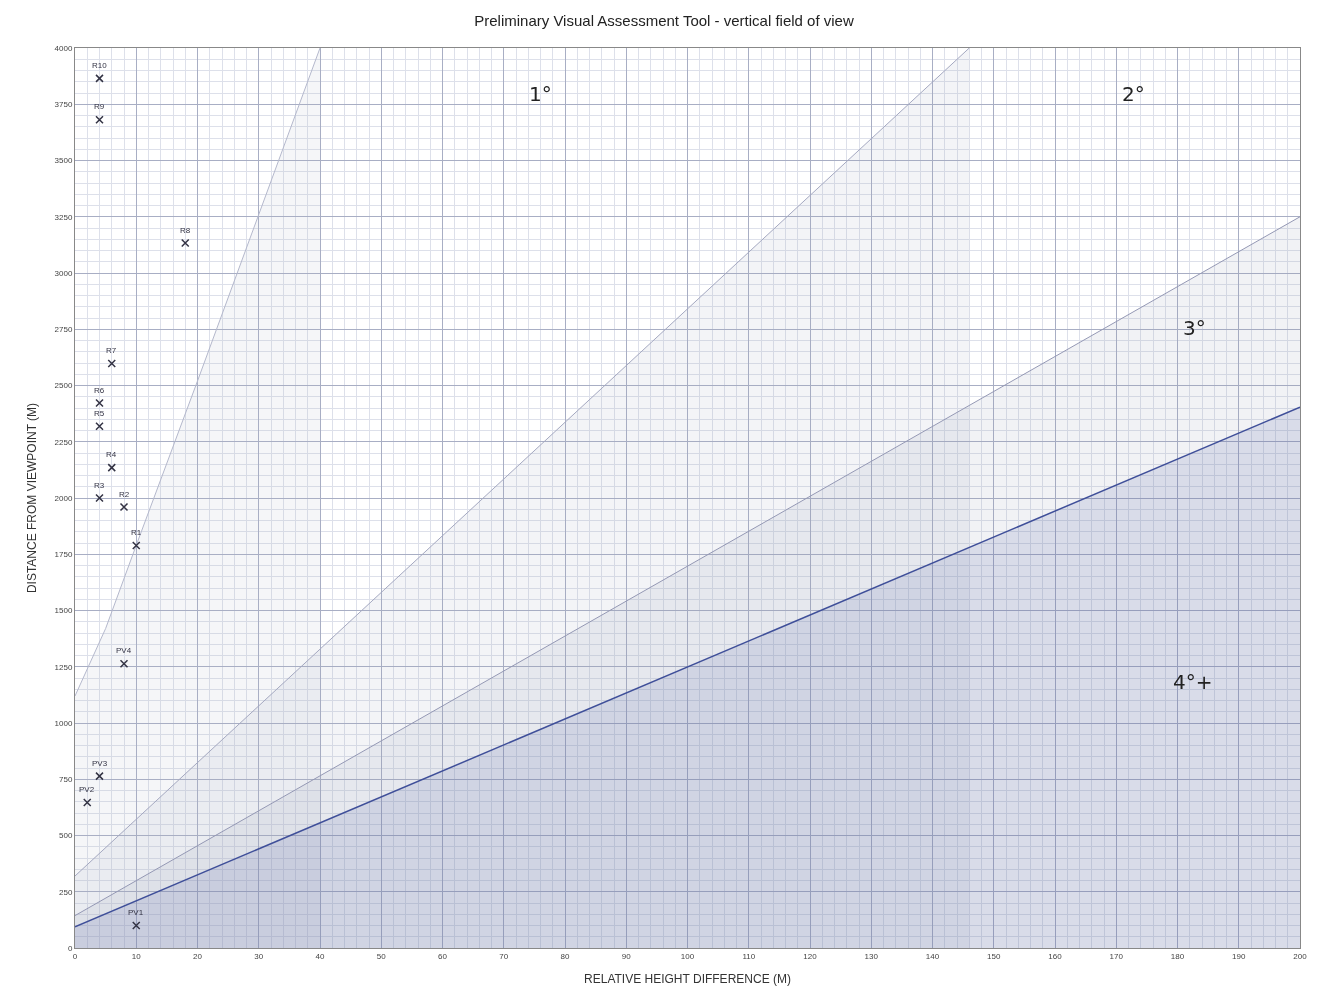 This screenshot has height=1008, width=1328. What do you see at coordinates (687, 979) in the screenshot?
I see `x-axis-title: RELATIVE HEIGHT DIFFERENCE (M)` at bounding box center [687, 979].